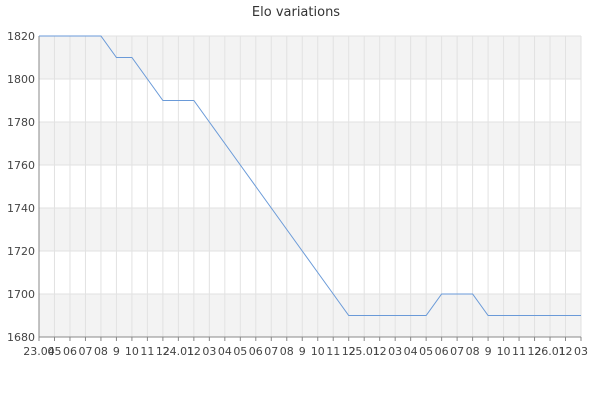  What do you see at coordinates (296, 12) in the screenshot?
I see `chart-title: Elo variations` at bounding box center [296, 12].